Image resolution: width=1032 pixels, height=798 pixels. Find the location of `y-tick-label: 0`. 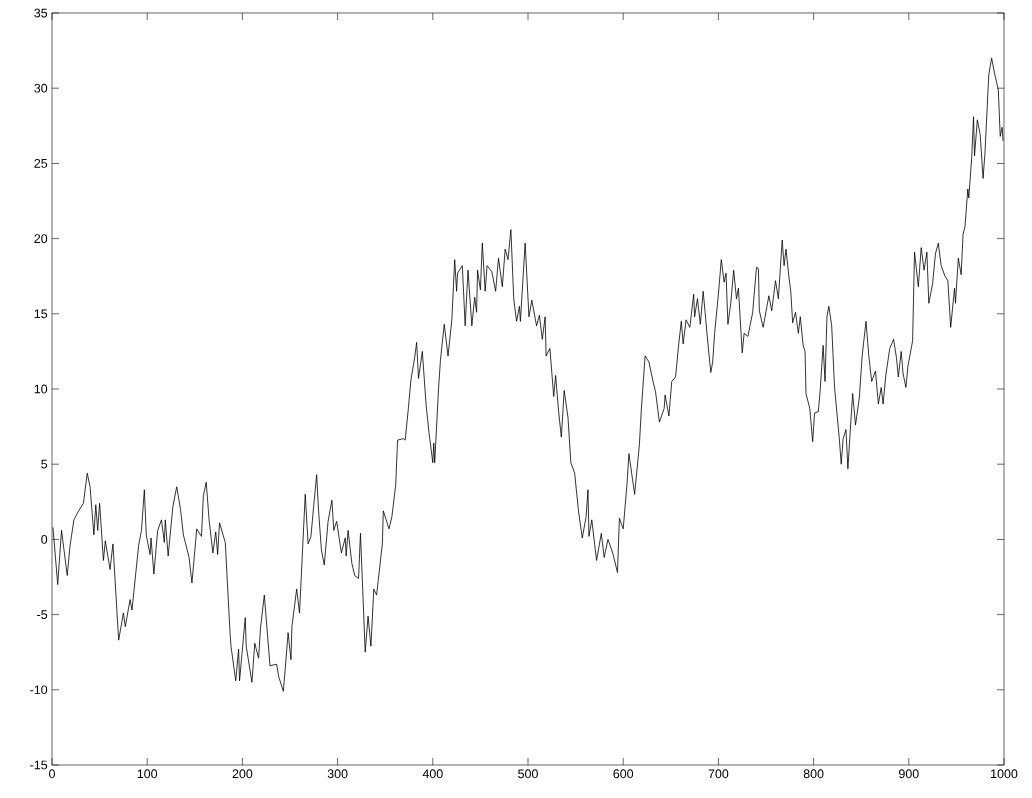

y-tick-label: 0 is located at coordinates (44, 539).